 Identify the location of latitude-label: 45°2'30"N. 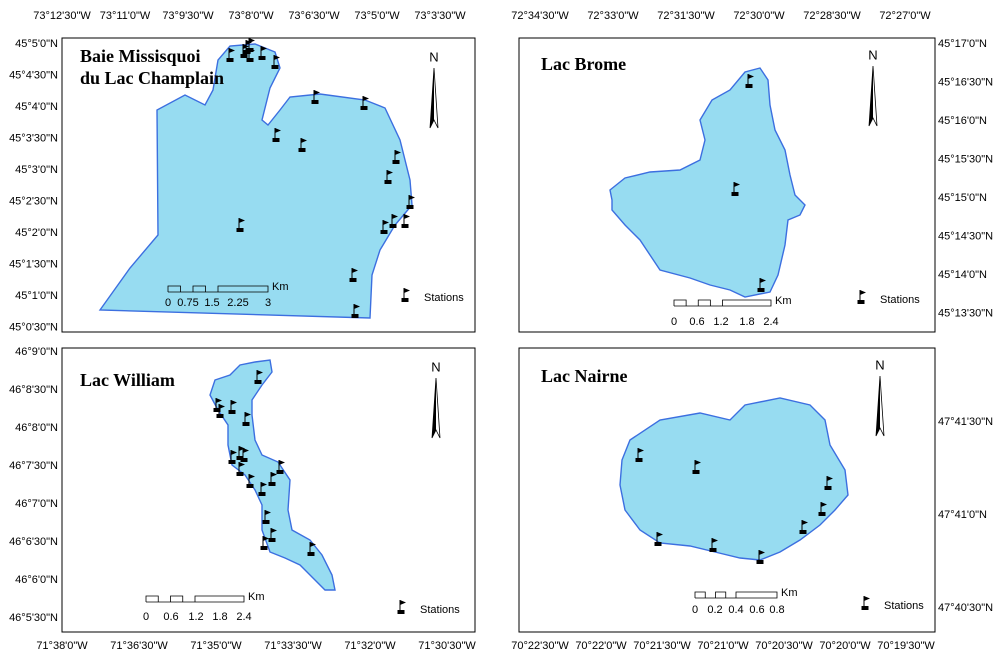
(33, 201).